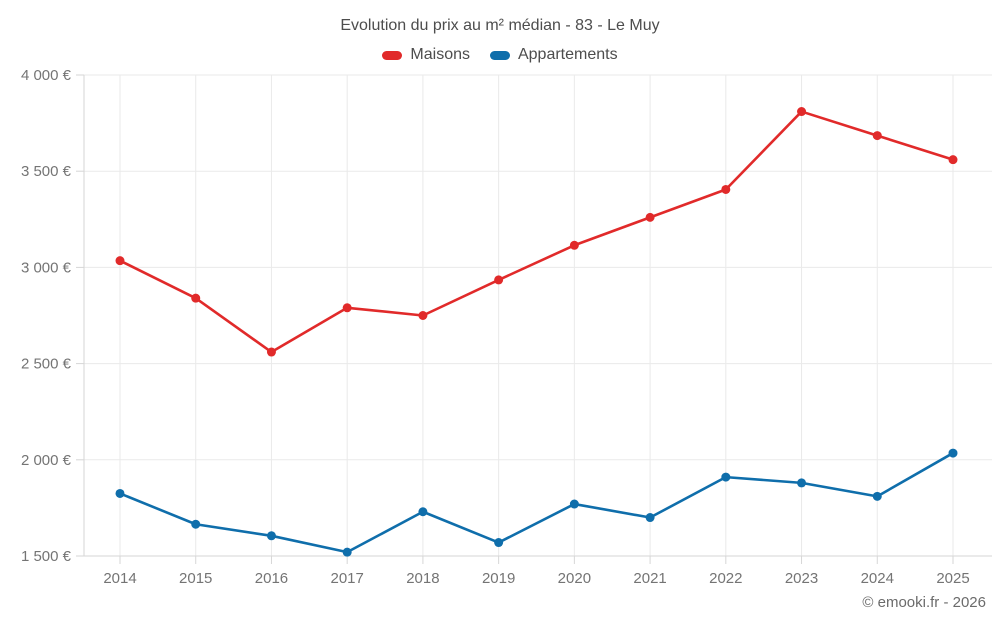 The width and height of the screenshot is (1000, 625). I want to click on x-axis-label: 2025, so click(952, 578).